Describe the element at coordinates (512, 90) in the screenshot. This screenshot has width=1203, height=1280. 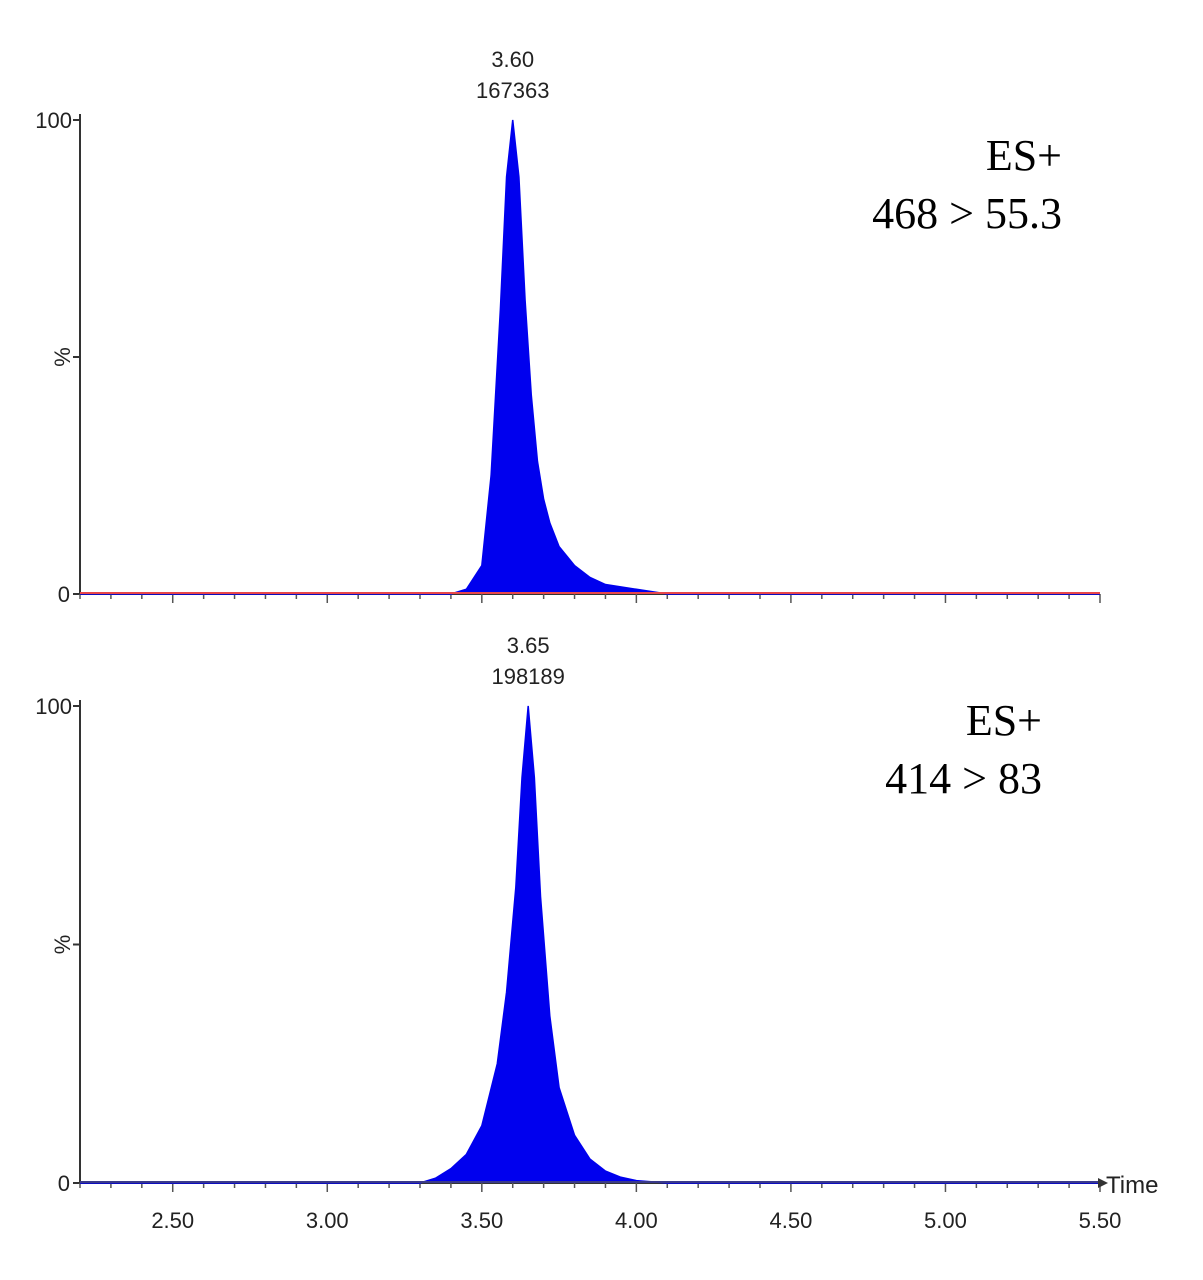
I see `peak-area-label: 167363` at that location.